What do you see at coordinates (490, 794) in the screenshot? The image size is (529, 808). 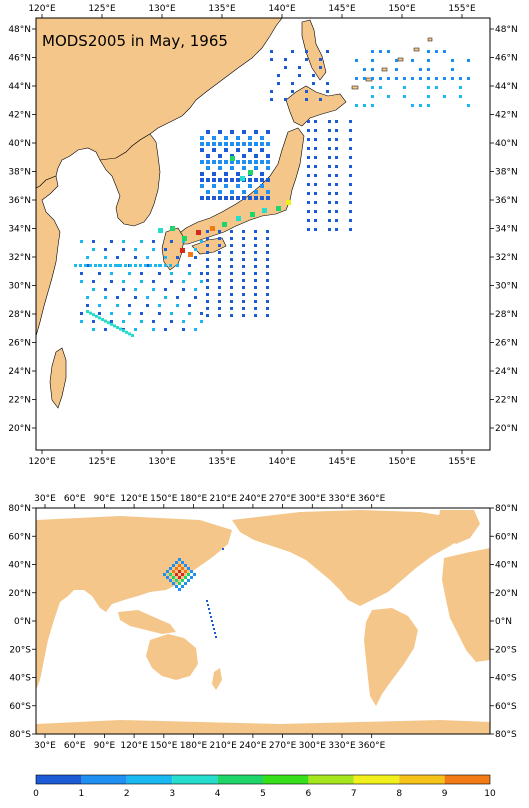 I see `colorbar-label: 10` at bounding box center [490, 794].